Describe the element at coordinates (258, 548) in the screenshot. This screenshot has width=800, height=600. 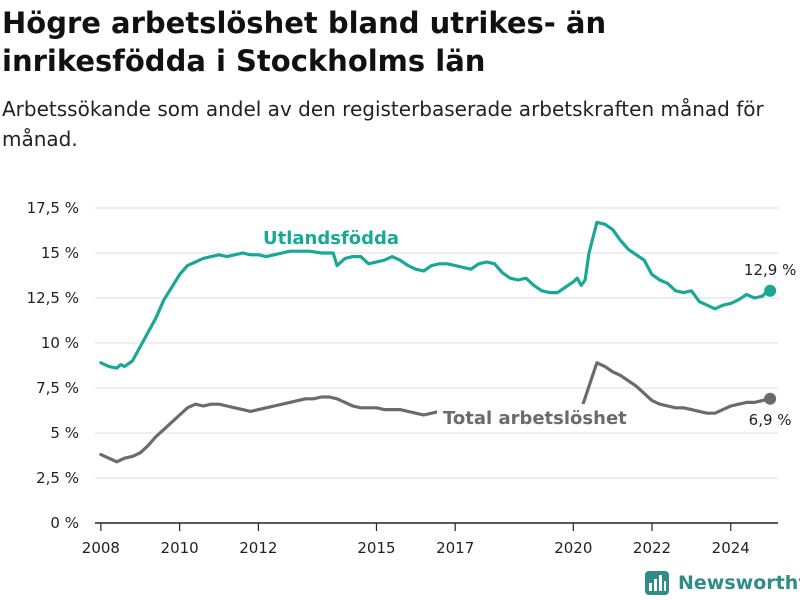
I see `x-tick-label: 2012` at that location.